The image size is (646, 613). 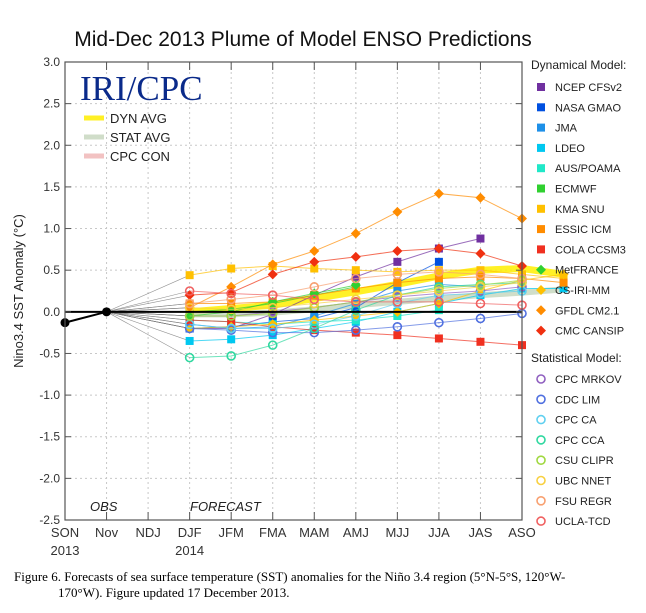 I want to click on legend-label: JMA, so click(x=566, y=129).